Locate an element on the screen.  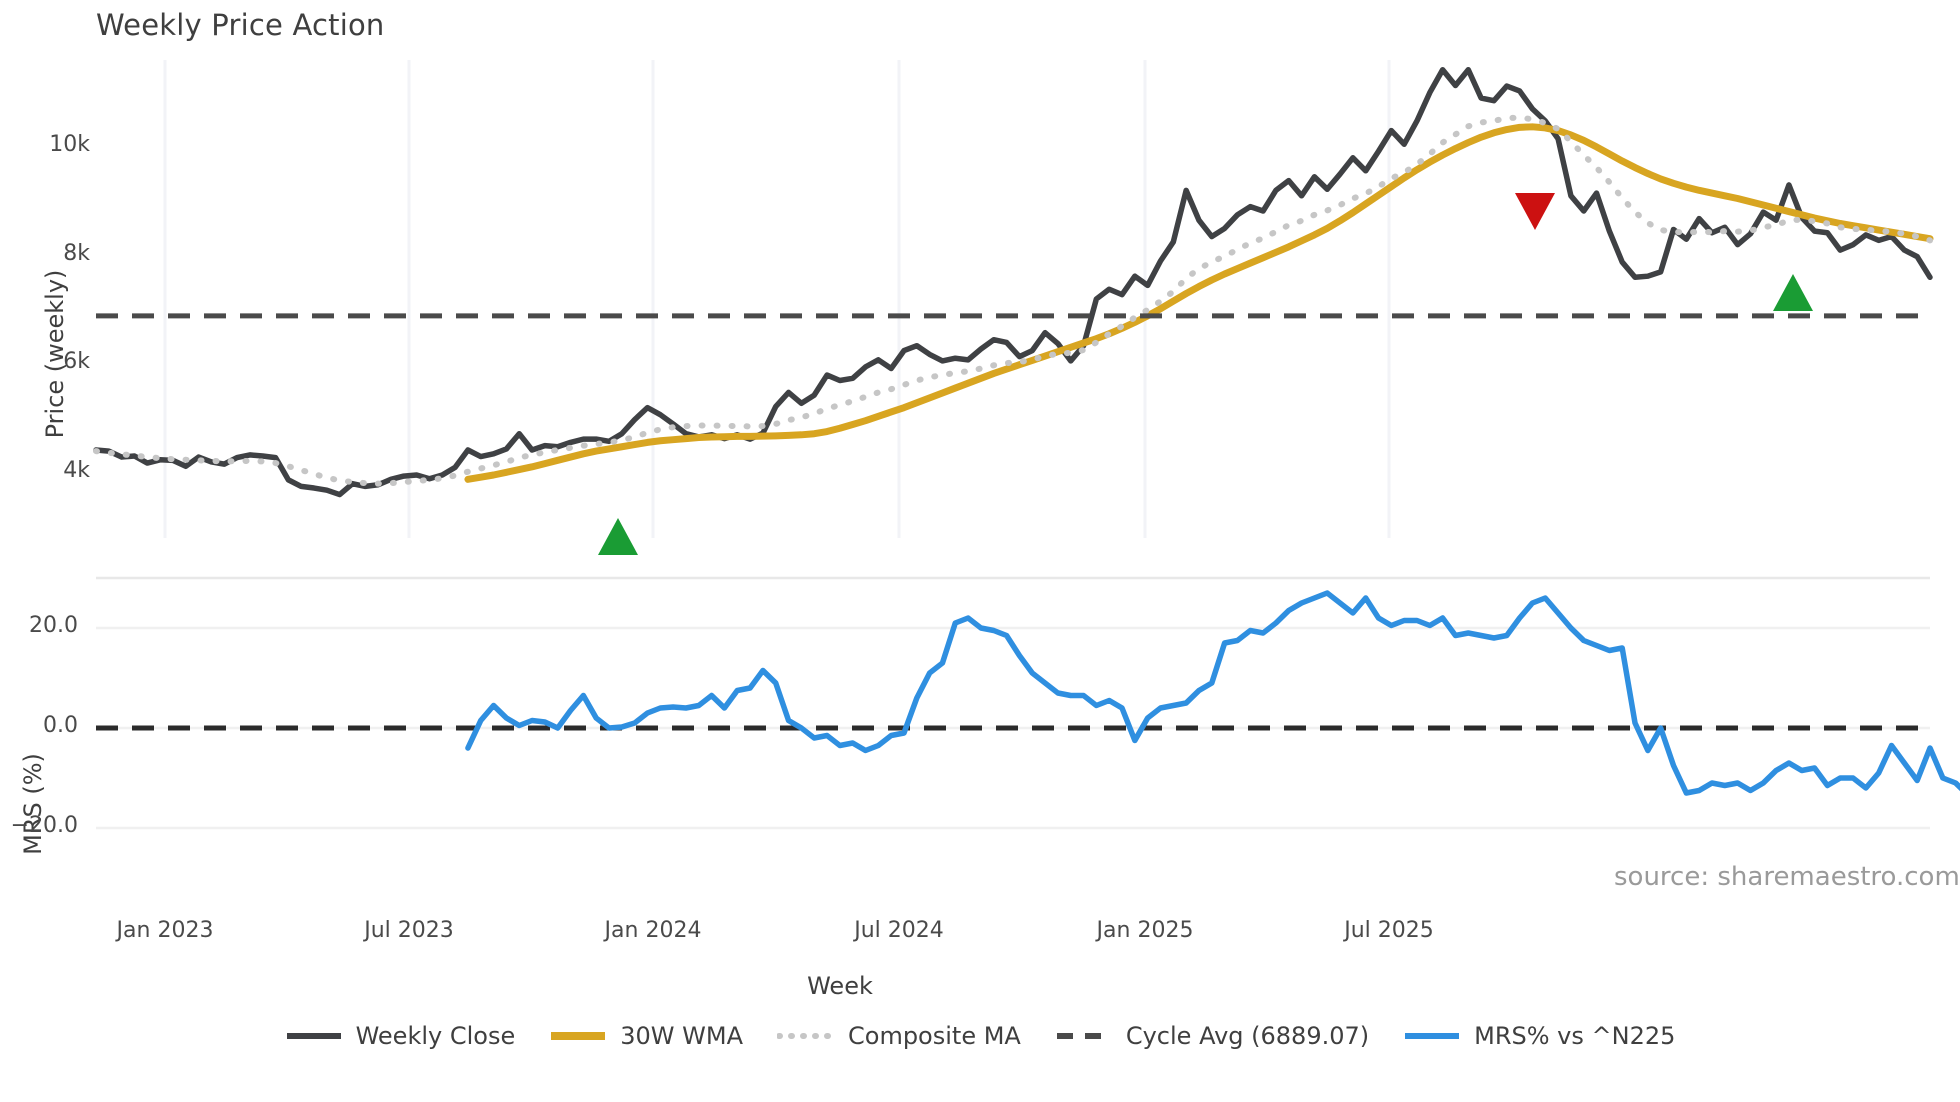
y-tick-mrs: 20.0 is located at coordinates (53, 625).